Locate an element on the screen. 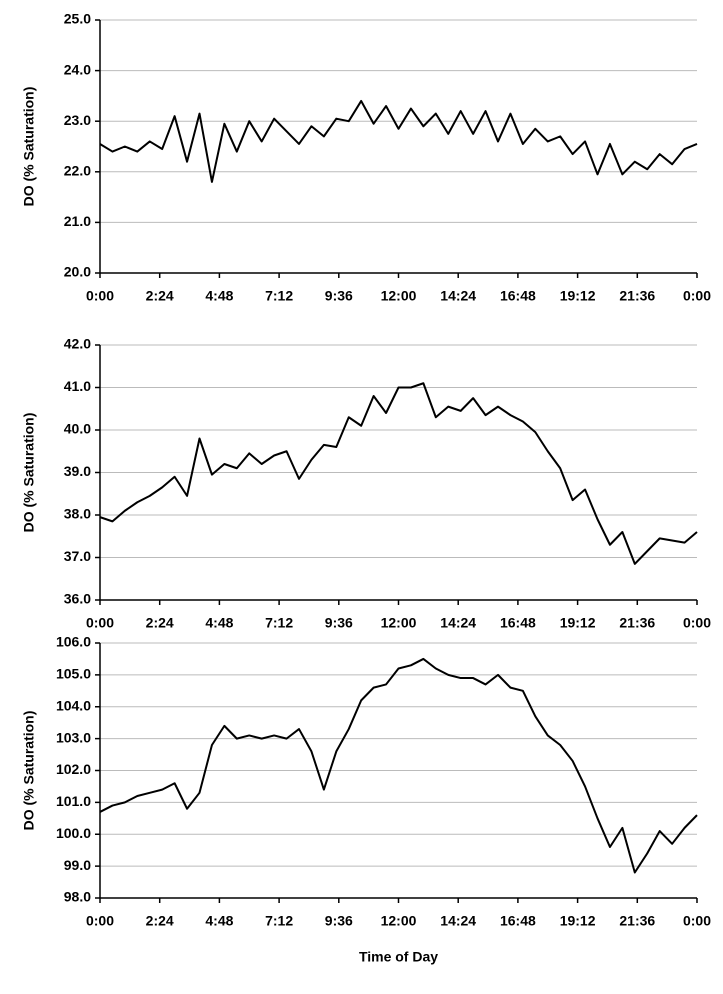  y-tick-label: 104.0 is located at coordinates (73, 705).